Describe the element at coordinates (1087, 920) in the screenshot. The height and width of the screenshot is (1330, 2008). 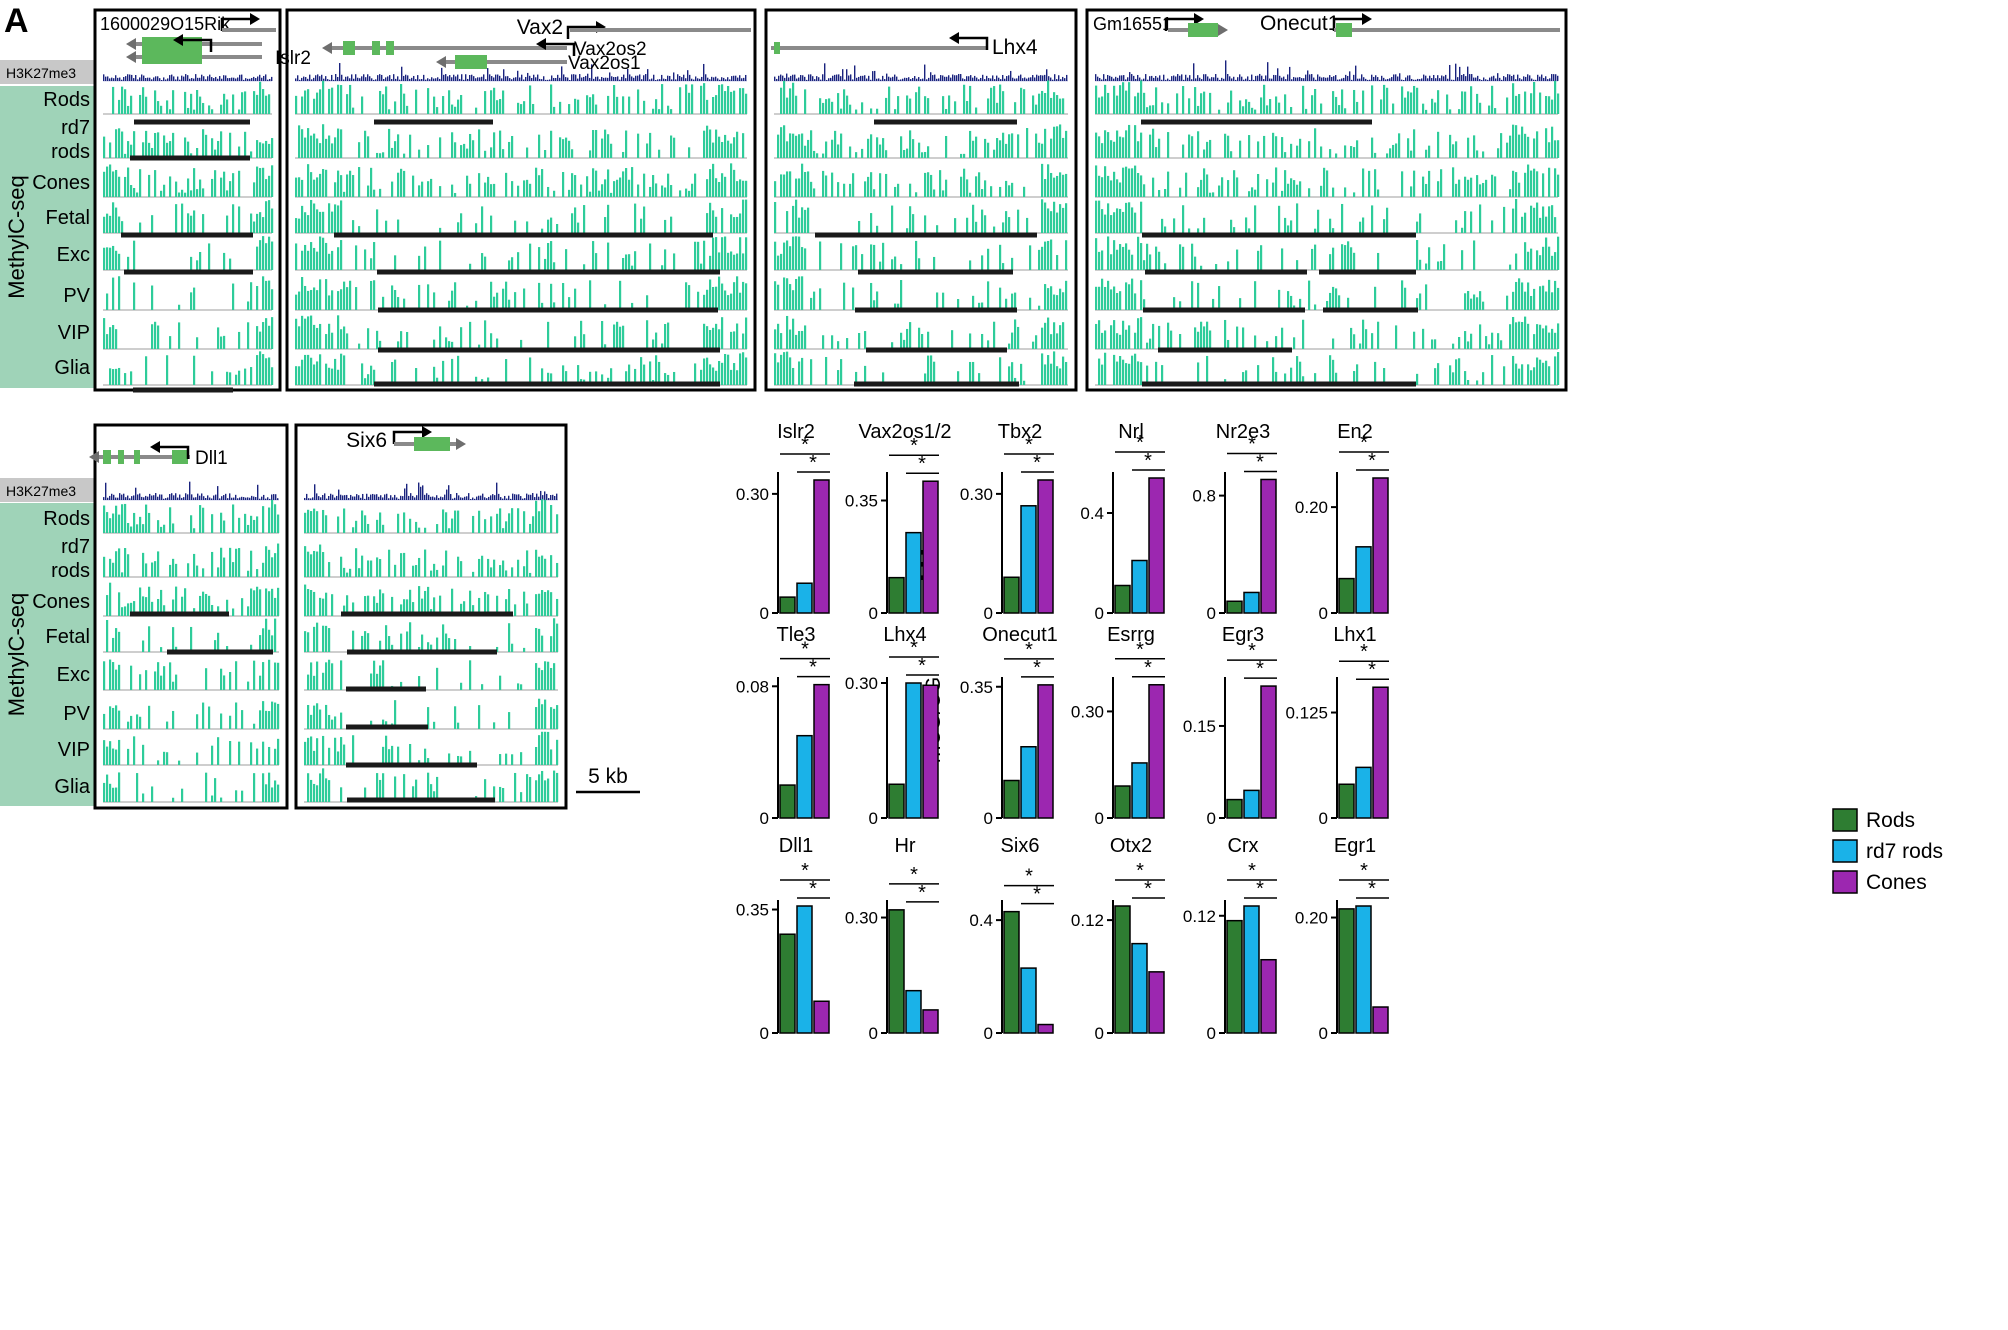
I see `y-tick-label: 0.12` at that location.